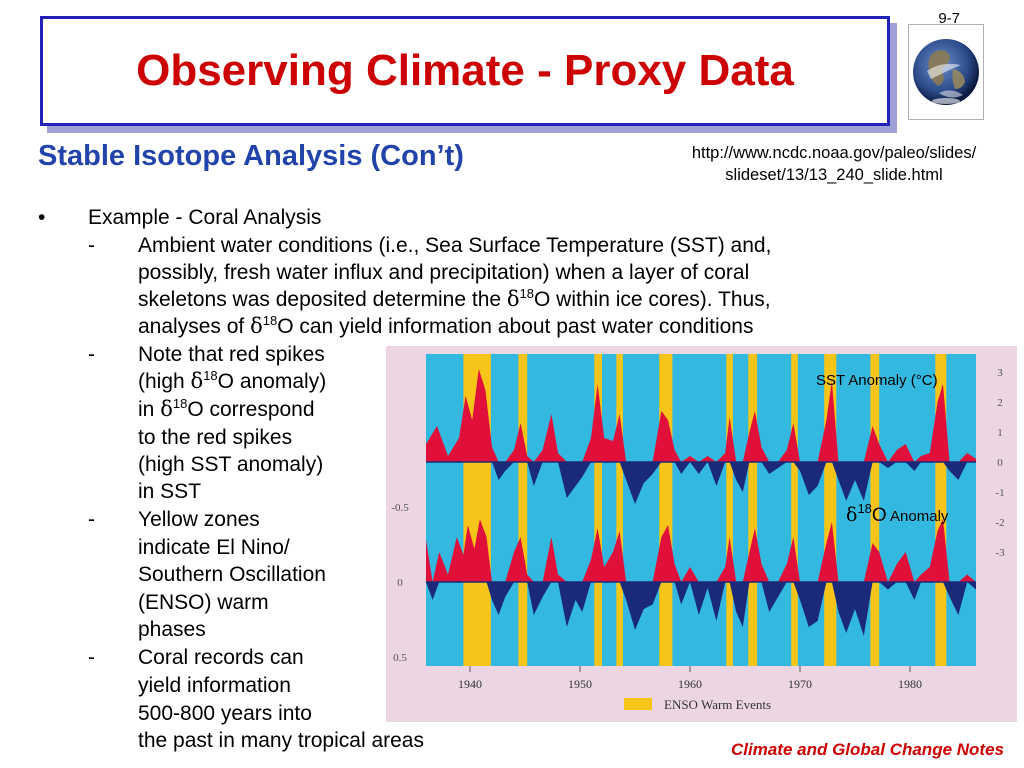 Image resolution: width=1024 pixels, height=768 pixels. I want to click on item-3-line-5: phases, so click(172, 629).